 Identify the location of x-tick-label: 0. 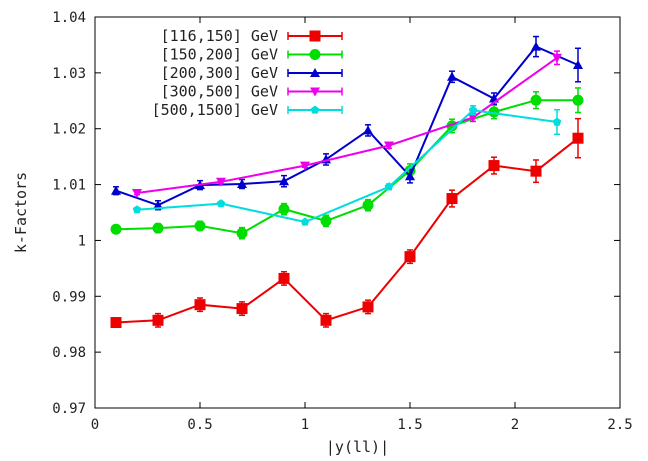
(95, 425).